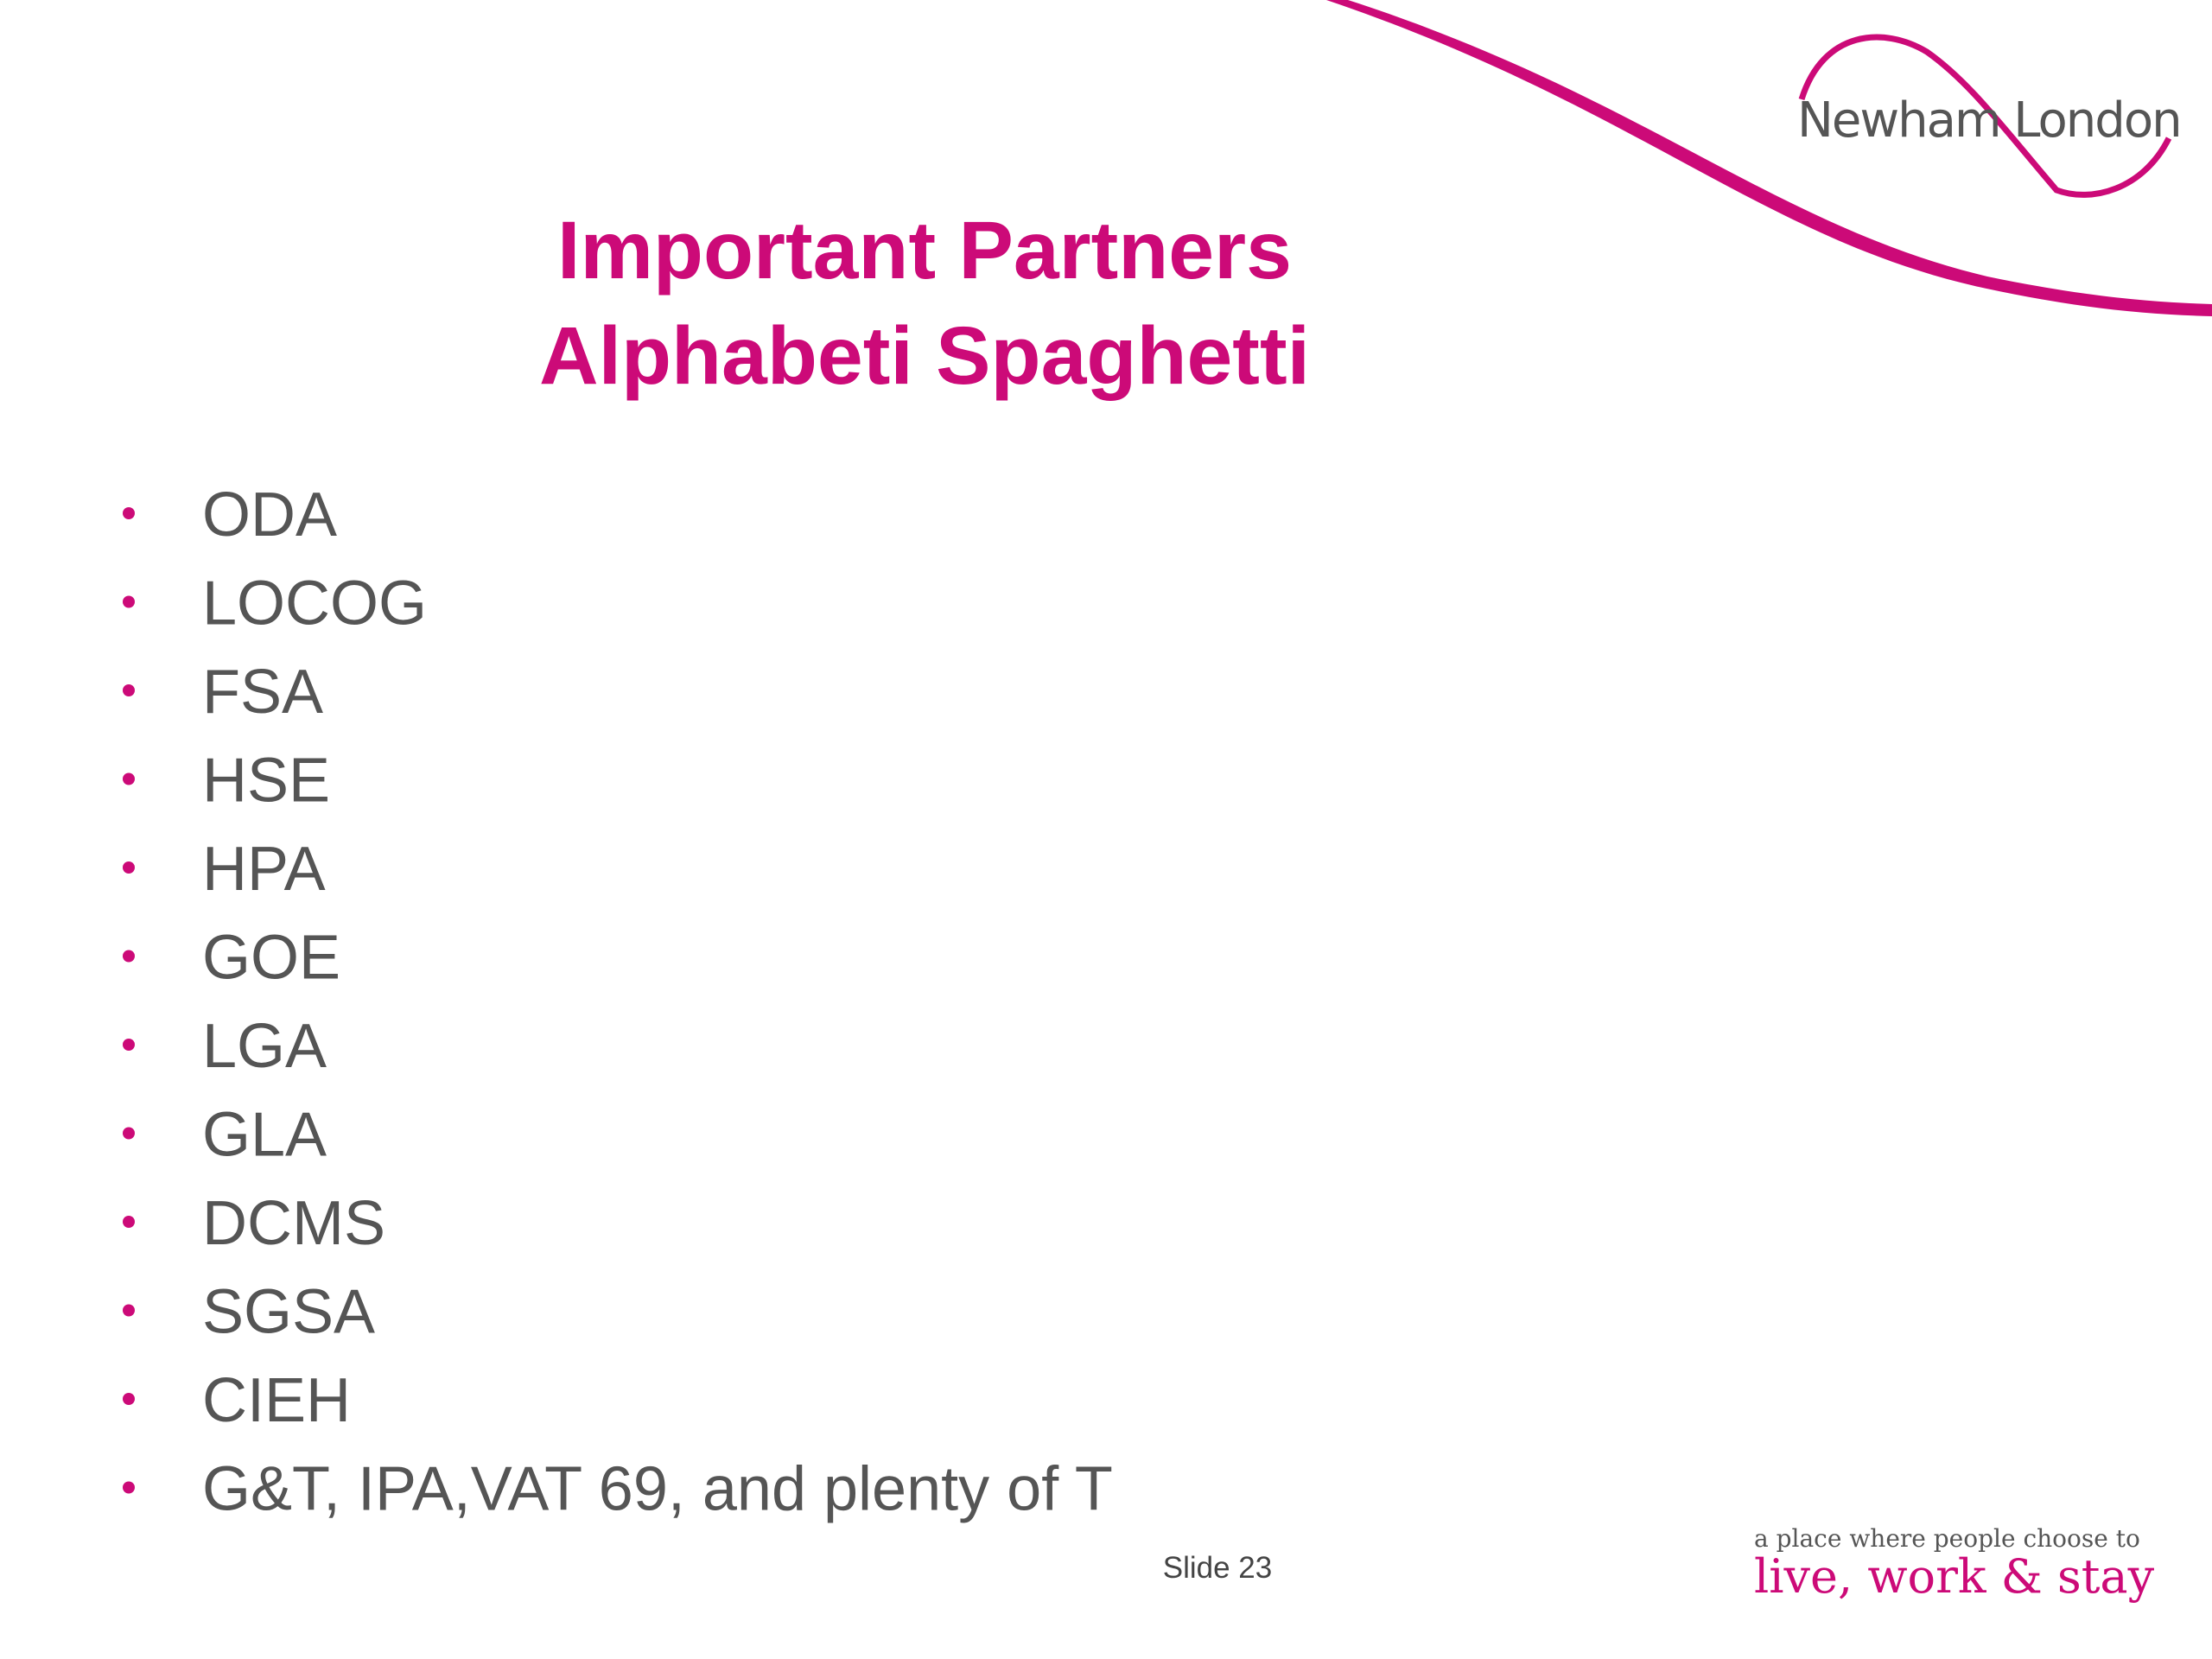 The height and width of the screenshot is (1659, 2212). What do you see at coordinates (1947, 1538) in the screenshot?
I see `tagline: a place where people choose to` at bounding box center [1947, 1538].